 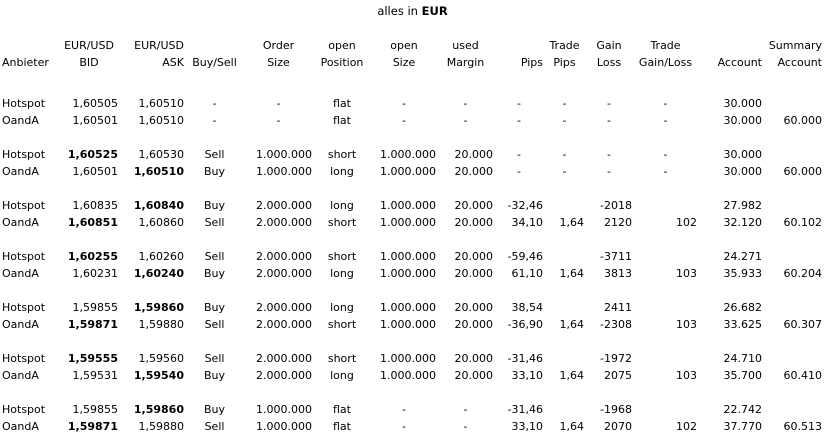 What do you see at coordinates (95, 273) in the screenshot?
I see `cell-bid: 1,60231` at bounding box center [95, 273].